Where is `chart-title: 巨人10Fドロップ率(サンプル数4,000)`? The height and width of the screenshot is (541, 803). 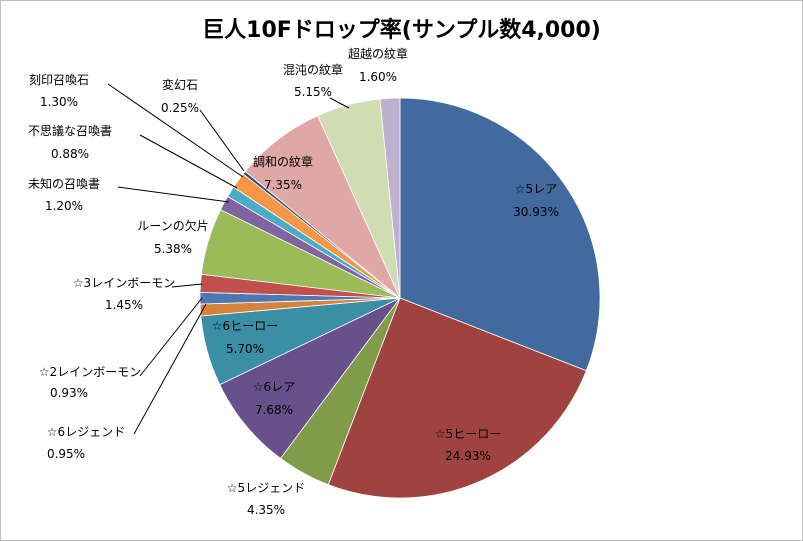
chart-title: 巨人10Fドロップ率(サンプル数4,000) is located at coordinates (401, 30).